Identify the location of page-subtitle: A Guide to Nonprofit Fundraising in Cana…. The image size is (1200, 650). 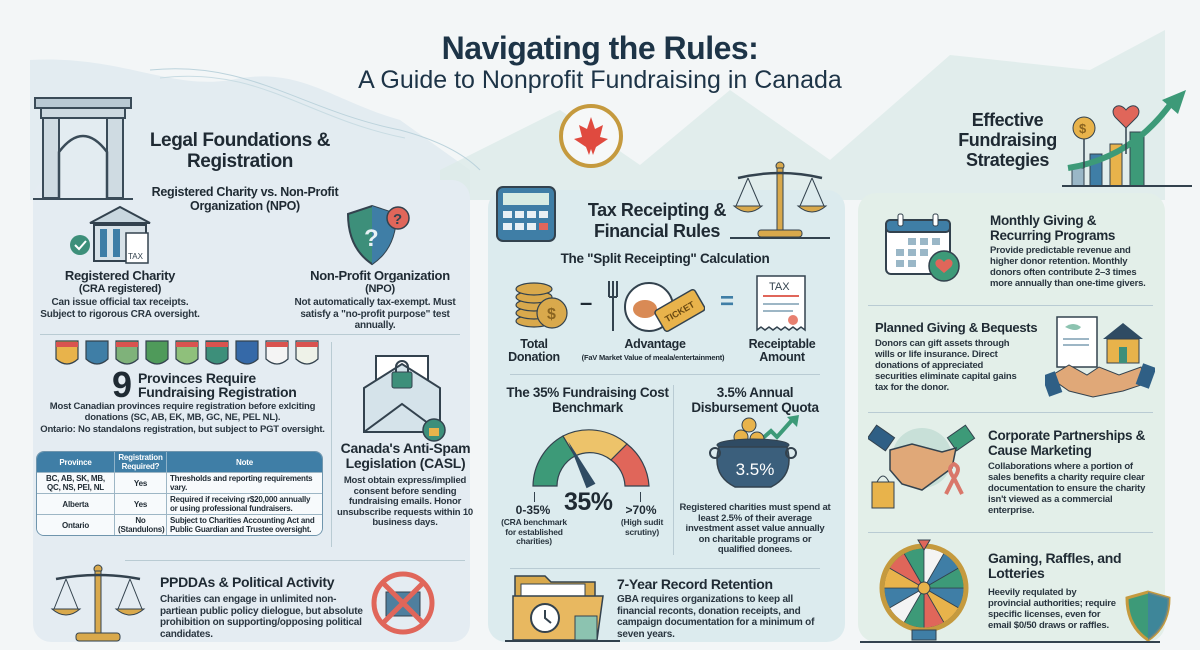
(600, 80).